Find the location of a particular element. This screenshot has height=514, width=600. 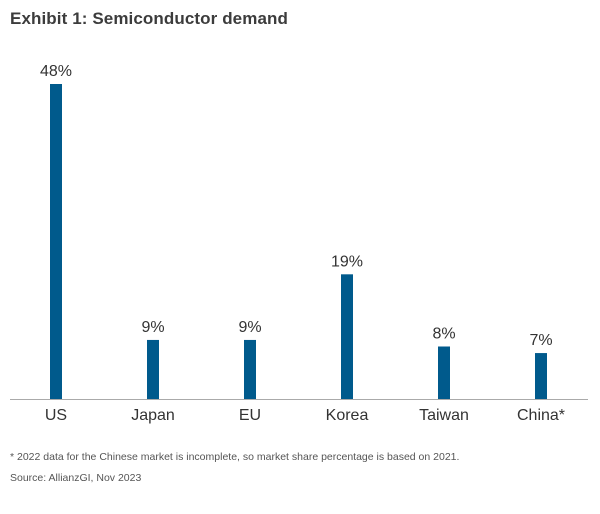

bar-taiwan is located at coordinates (444, 372).